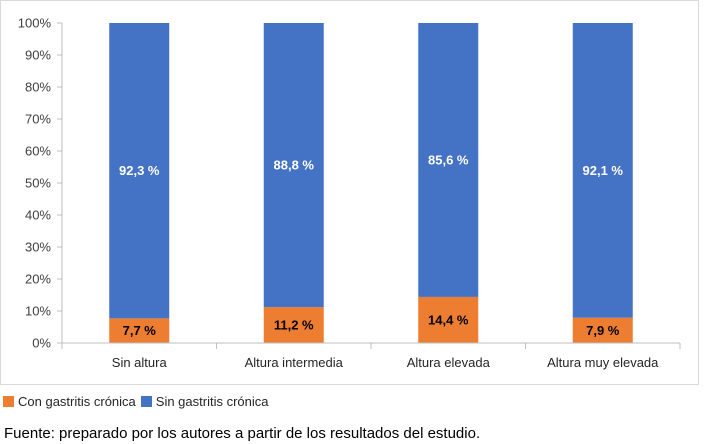 The height and width of the screenshot is (444, 704). I want to click on data-label: 7,7 %, so click(140, 330).